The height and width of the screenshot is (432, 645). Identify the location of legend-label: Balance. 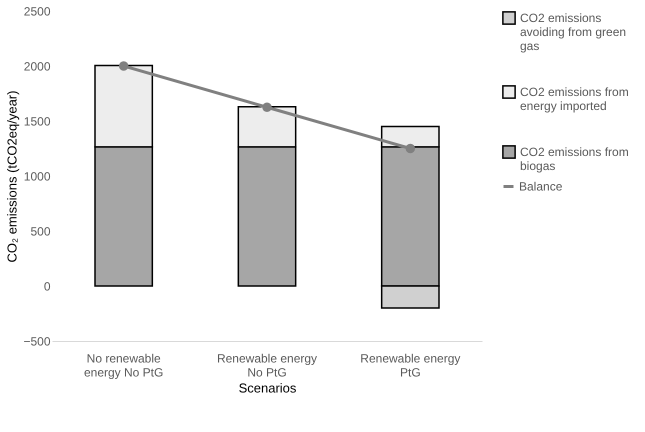
(541, 187).